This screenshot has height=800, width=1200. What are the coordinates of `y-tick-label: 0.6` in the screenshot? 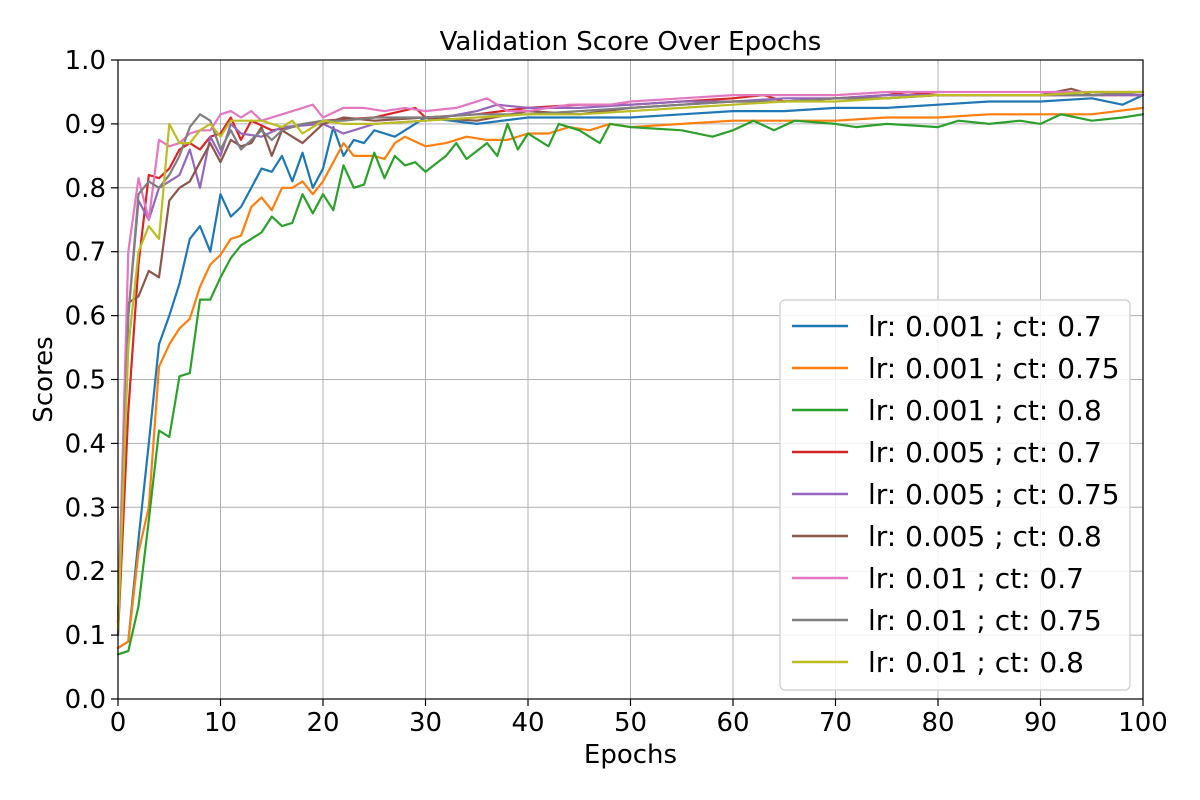 It's located at (85, 317).